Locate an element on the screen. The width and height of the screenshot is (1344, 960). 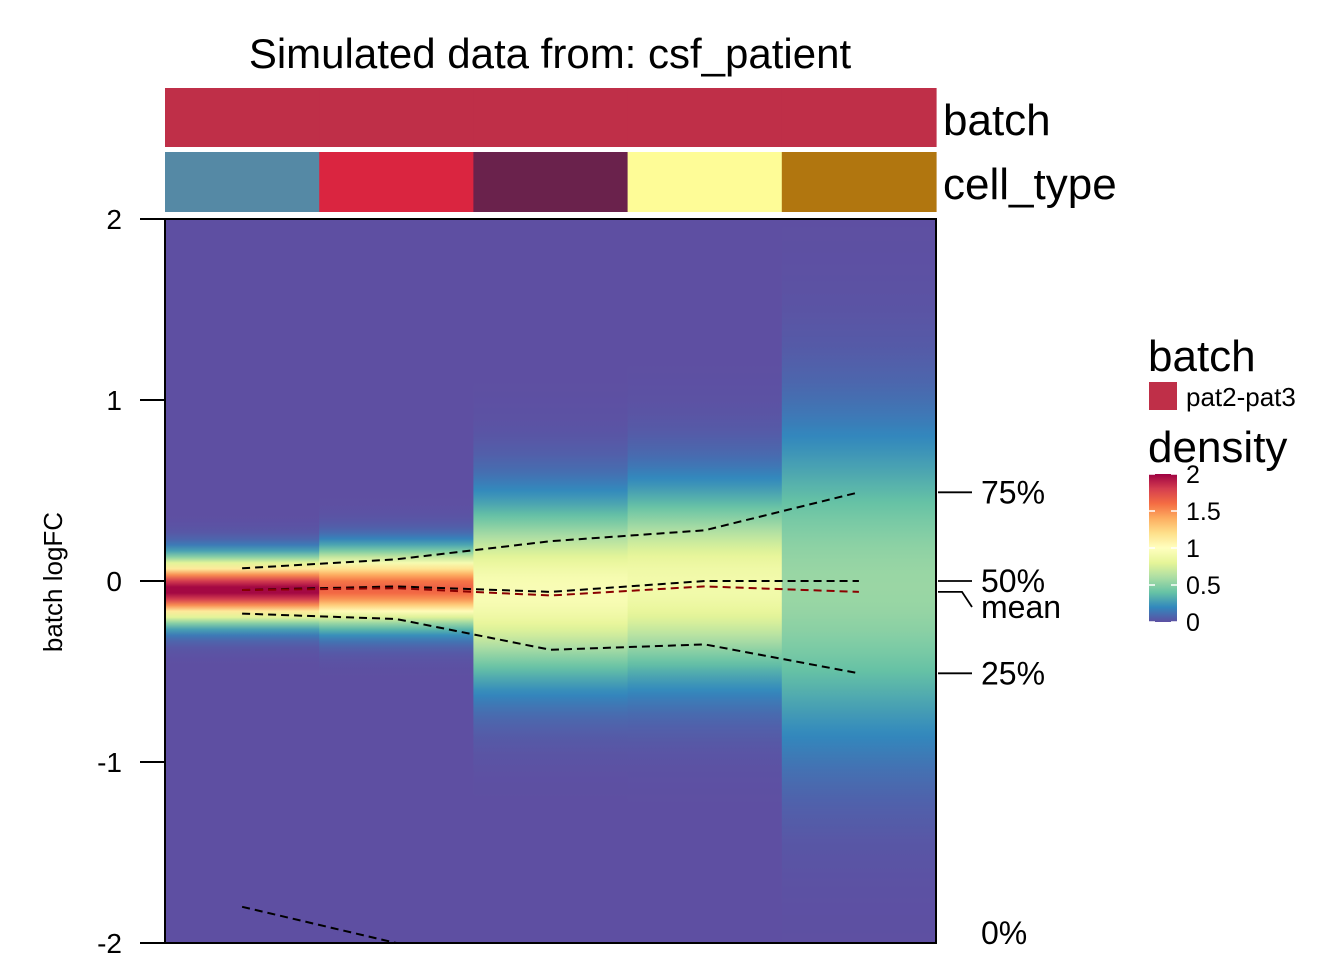
legend-density-ticks: 2 1.5 1 0.5 0 is located at coordinates (1185, 549).